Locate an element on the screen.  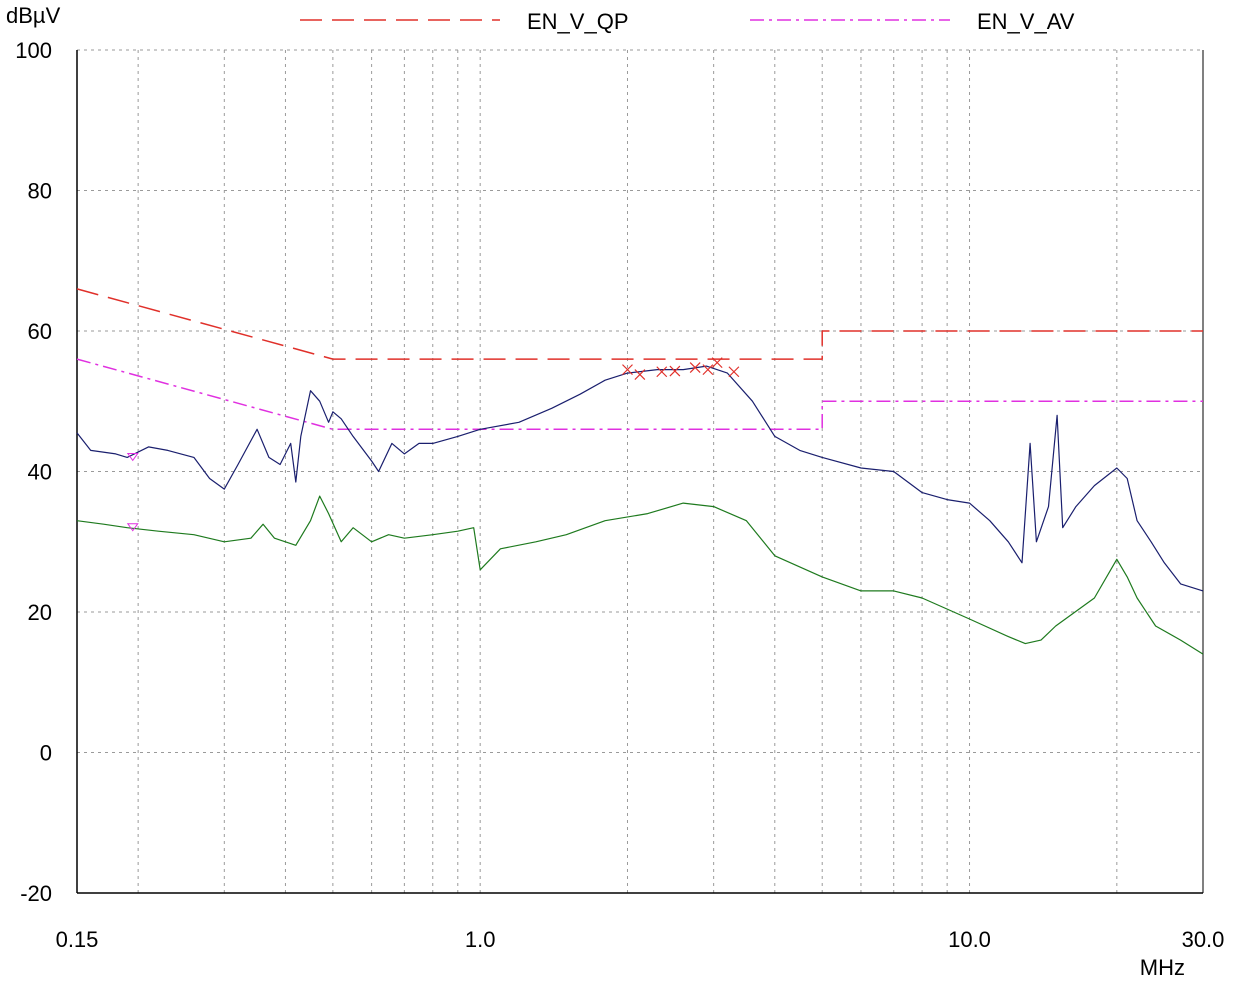
y-tick-label: 60 is located at coordinates (40, 331).